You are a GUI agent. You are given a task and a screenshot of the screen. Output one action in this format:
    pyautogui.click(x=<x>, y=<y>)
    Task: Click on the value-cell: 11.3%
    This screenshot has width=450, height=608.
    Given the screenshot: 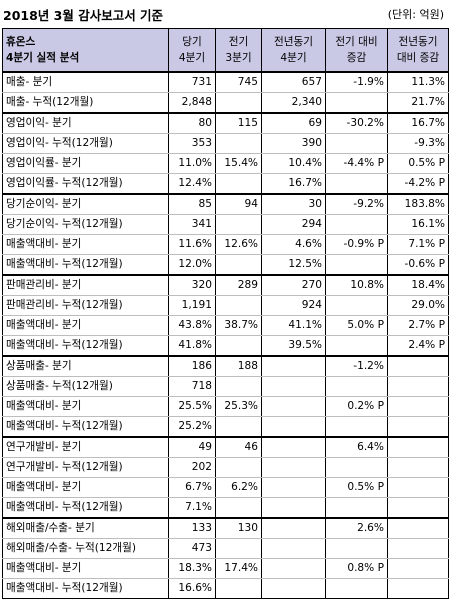 What is the action you would take?
    pyautogui.click(x=418, y=82)
    